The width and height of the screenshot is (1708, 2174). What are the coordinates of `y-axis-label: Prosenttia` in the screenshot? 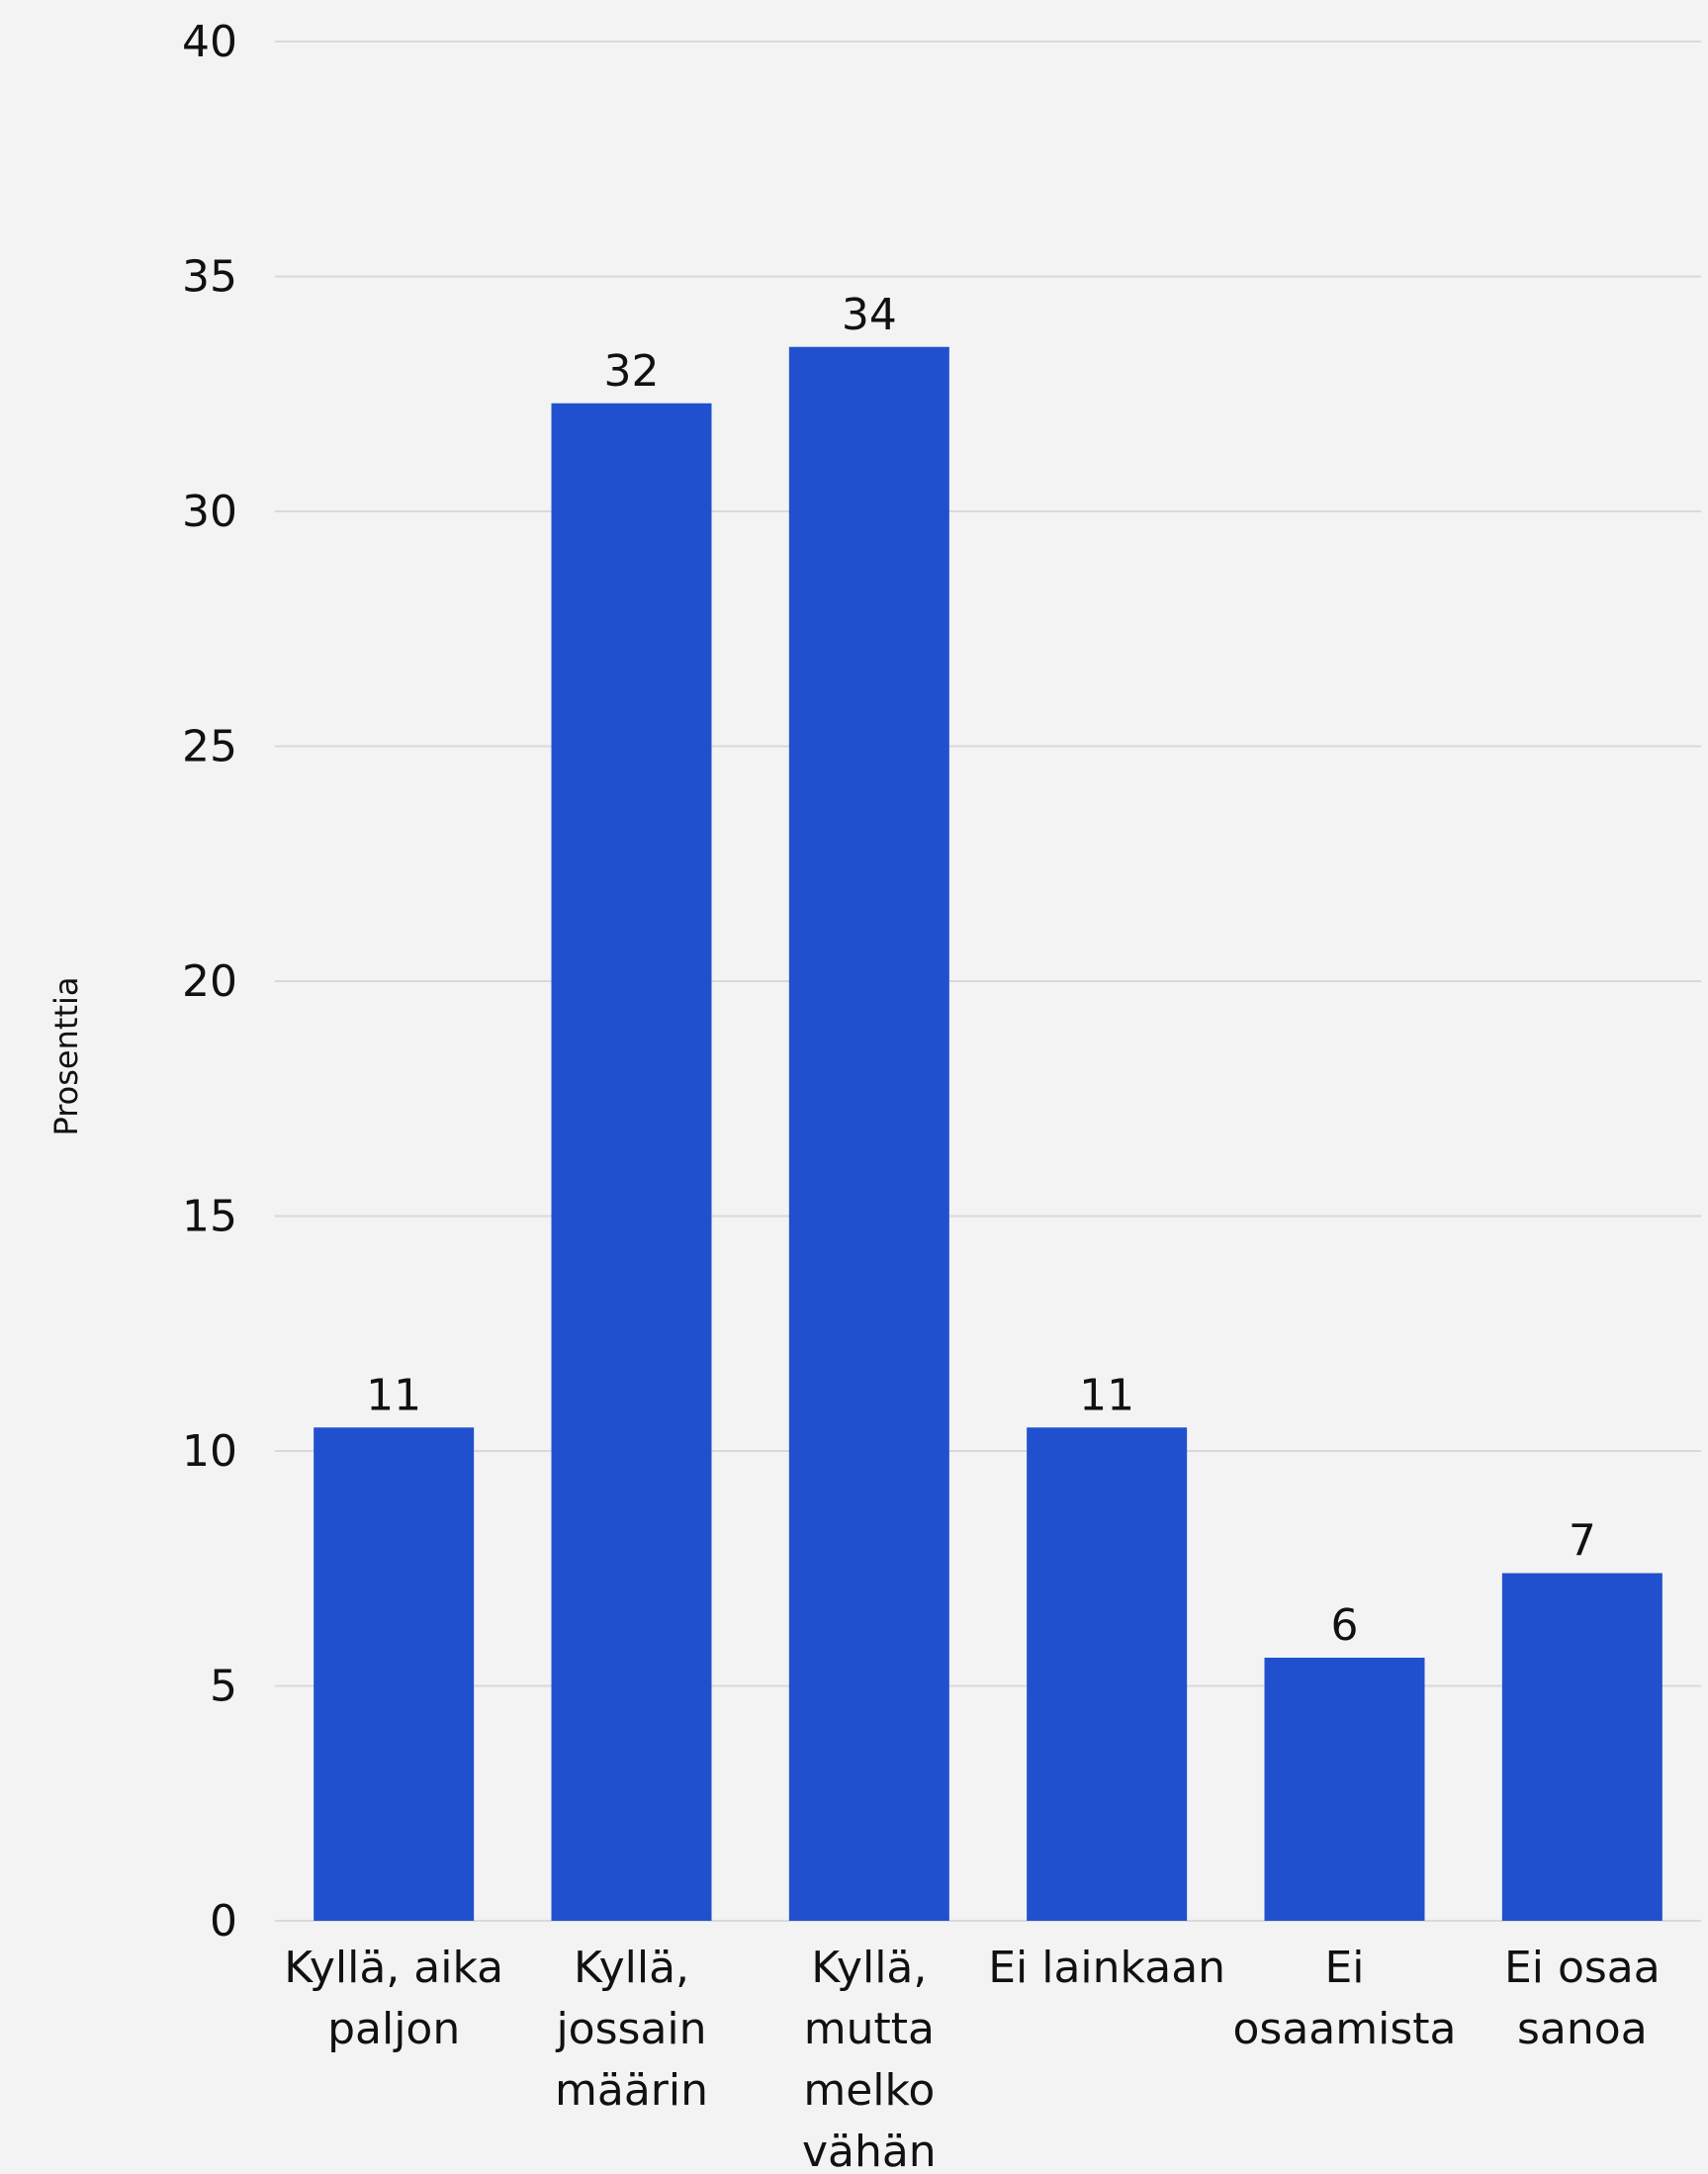 It's located at (66, 1056).